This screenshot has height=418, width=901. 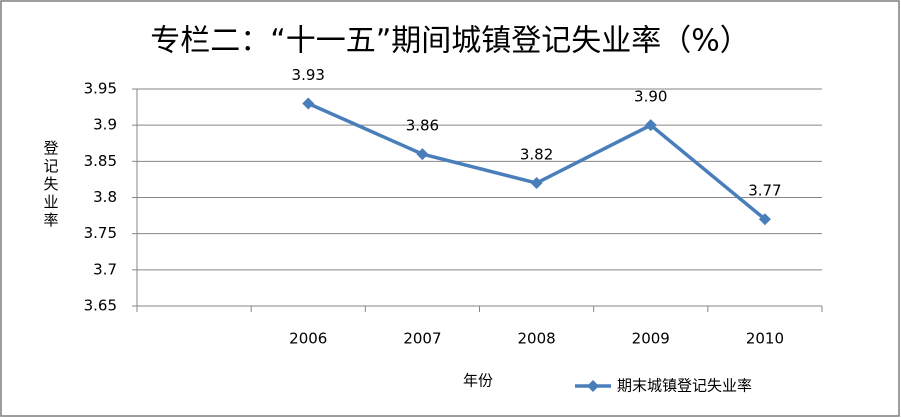 What do you see at coordinates (100, 161) in the screenshot?
I see `y-tick-label: 3.85` at bounding box center [100, 161].